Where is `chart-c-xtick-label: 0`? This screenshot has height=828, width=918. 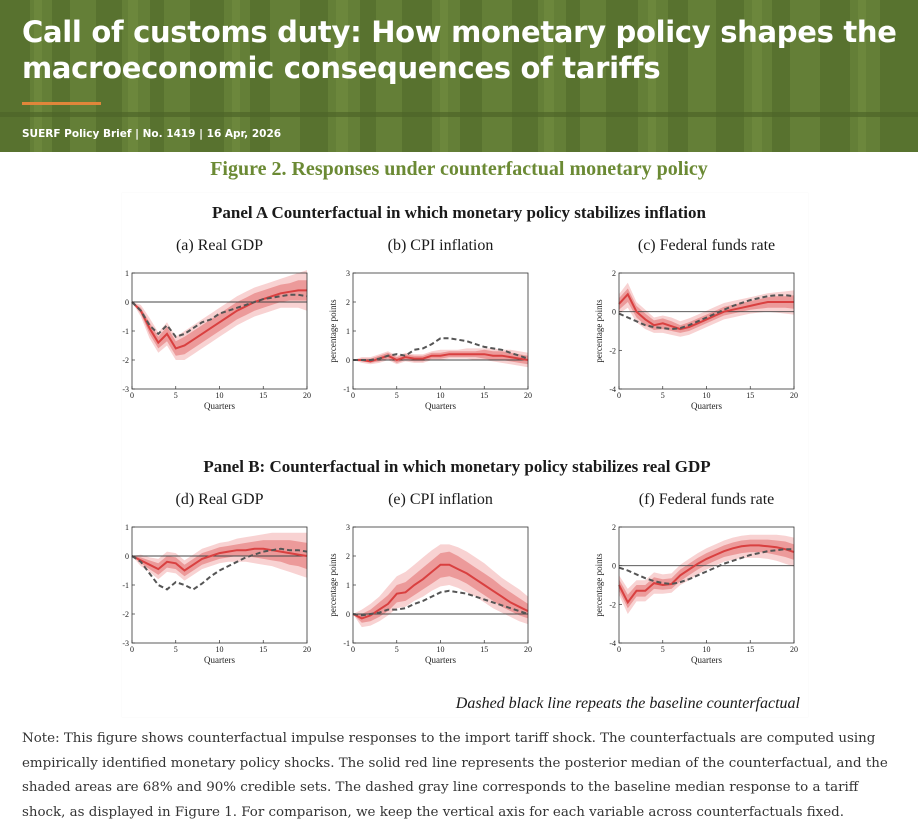
chart-c-xtick-label: 0 is located at coordinates (619, 395).